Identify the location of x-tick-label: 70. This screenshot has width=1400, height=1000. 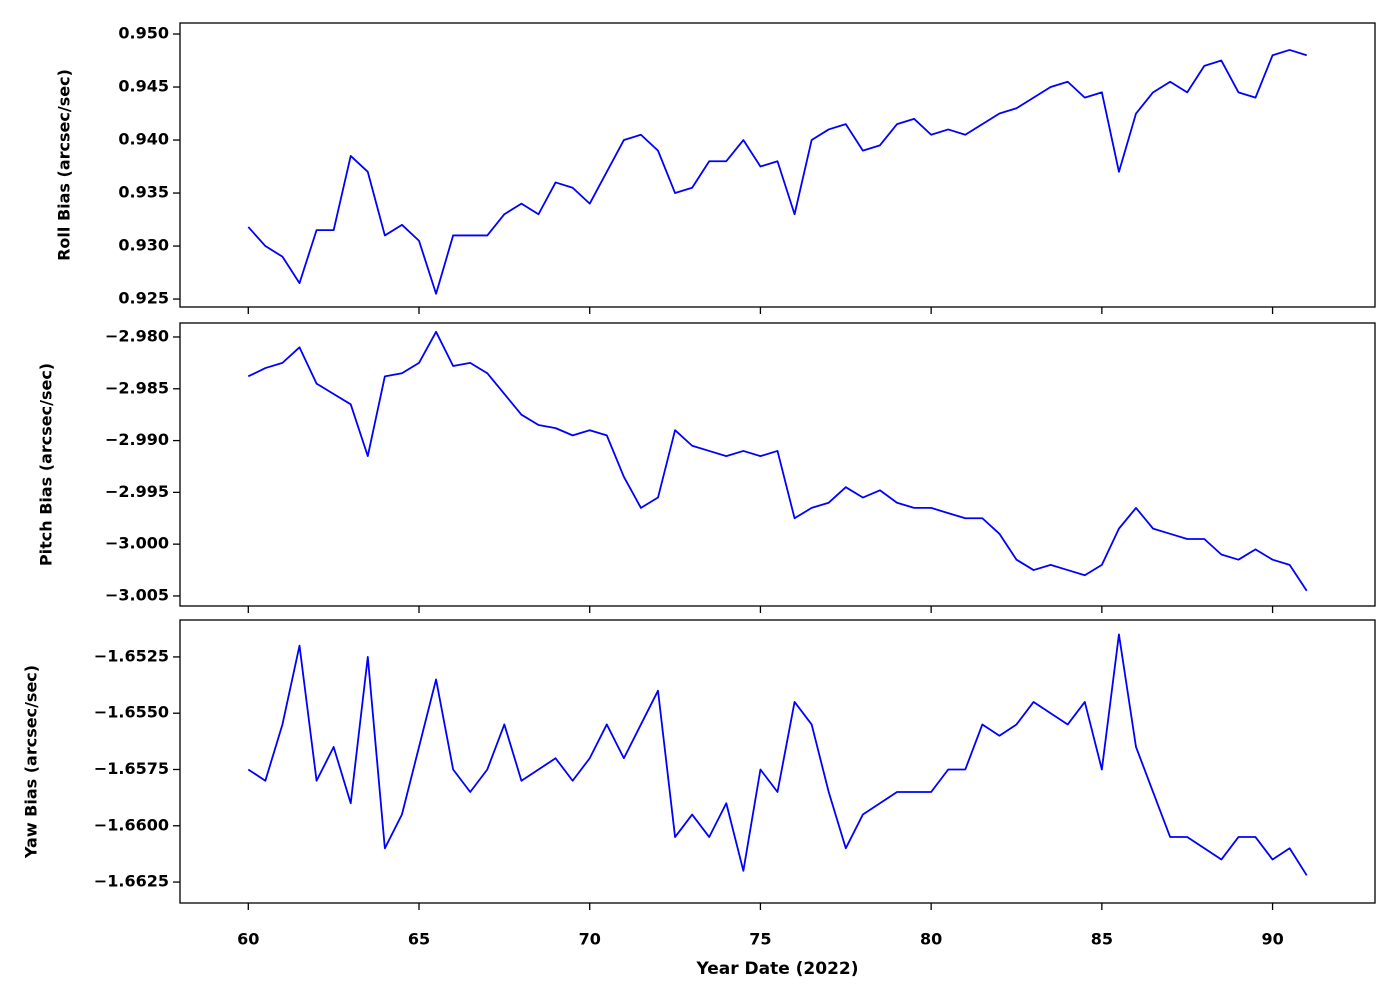
(590, 939).